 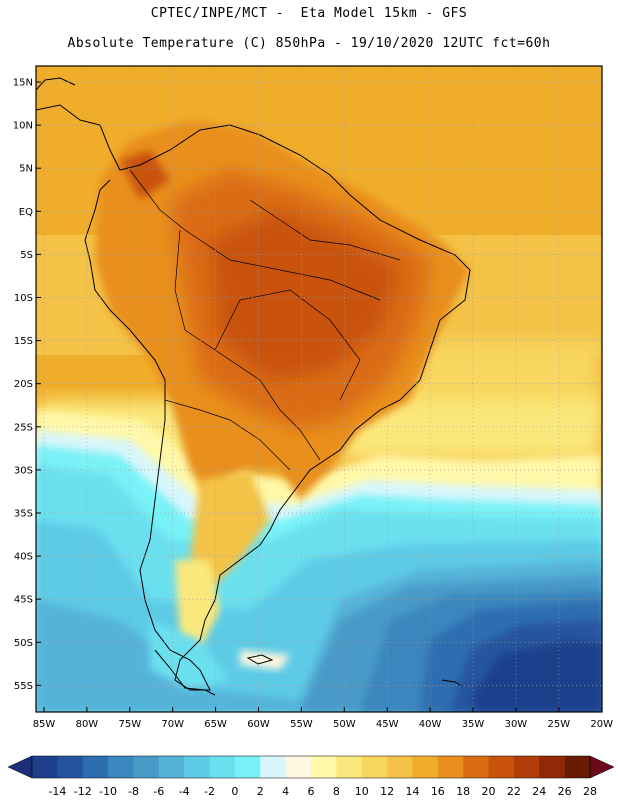 I want to click on colorbar-tick-label: 28, so click(x=590, y=791).